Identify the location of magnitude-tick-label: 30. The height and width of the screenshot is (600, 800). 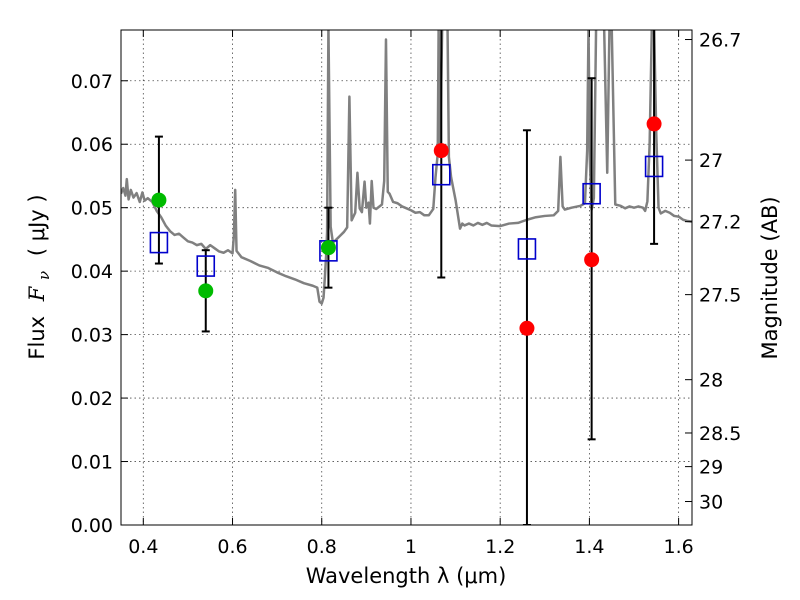
(711, 503).